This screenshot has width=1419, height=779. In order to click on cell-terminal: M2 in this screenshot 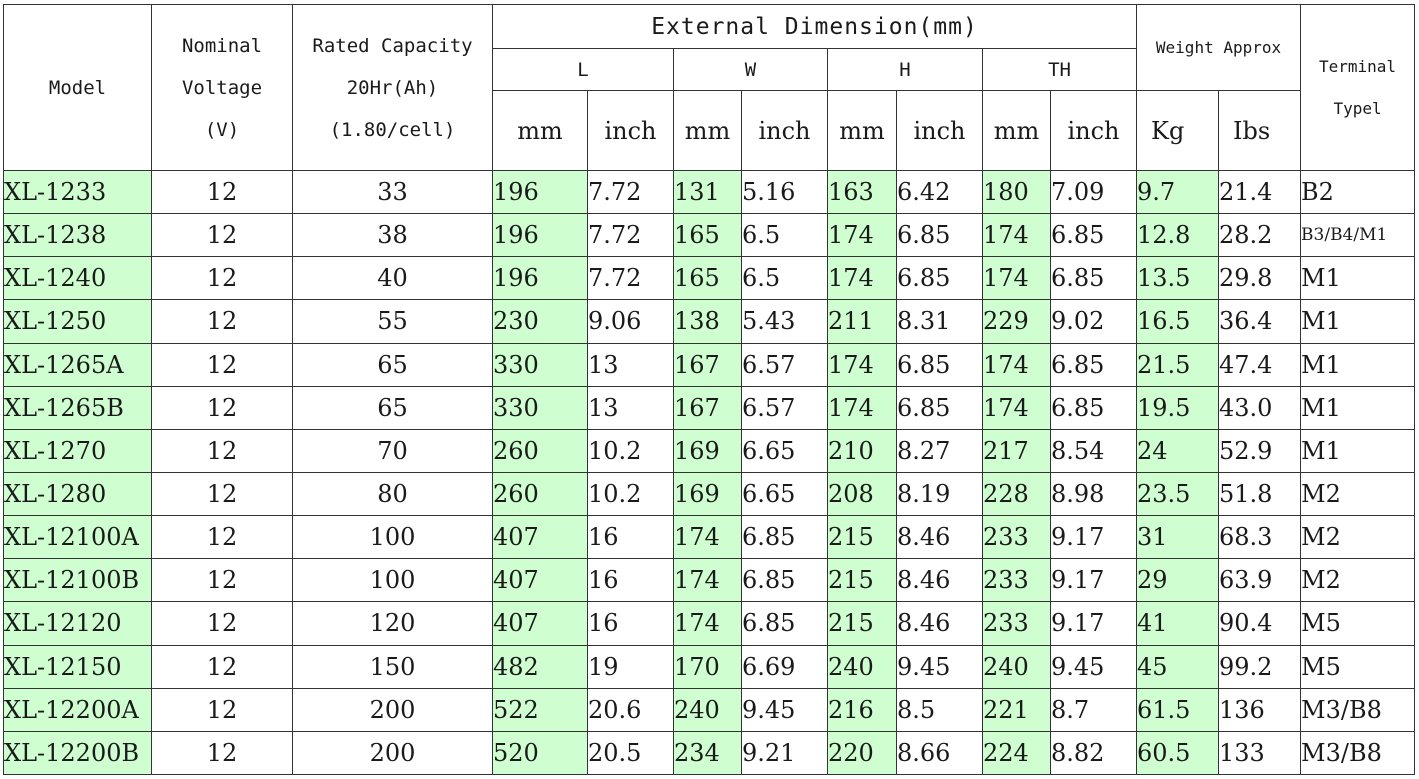, I will do `click(1358, 494)`.